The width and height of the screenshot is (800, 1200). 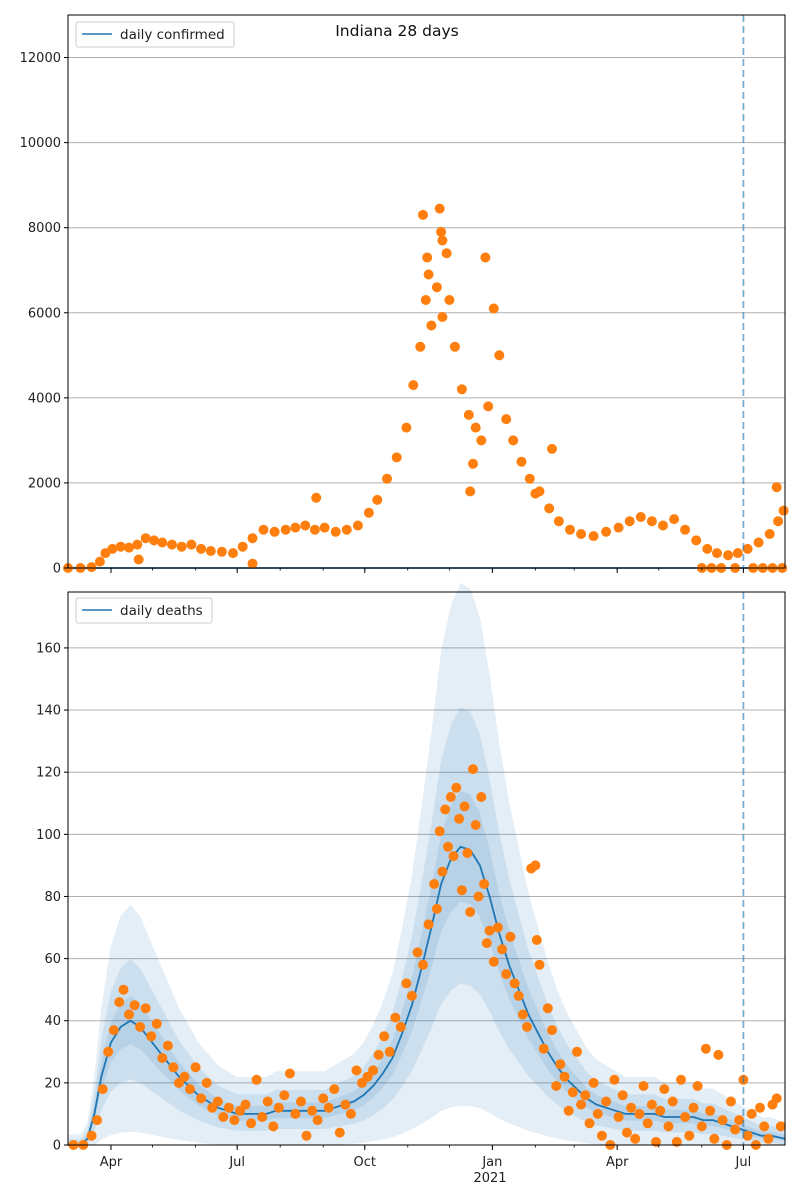 What do you see at coordinates (425, 1157) in the screenshot?
I see `deaths-x-ticks: Apr Jul Oct Jan Apr Jul` at bounding box center [425, 1157].